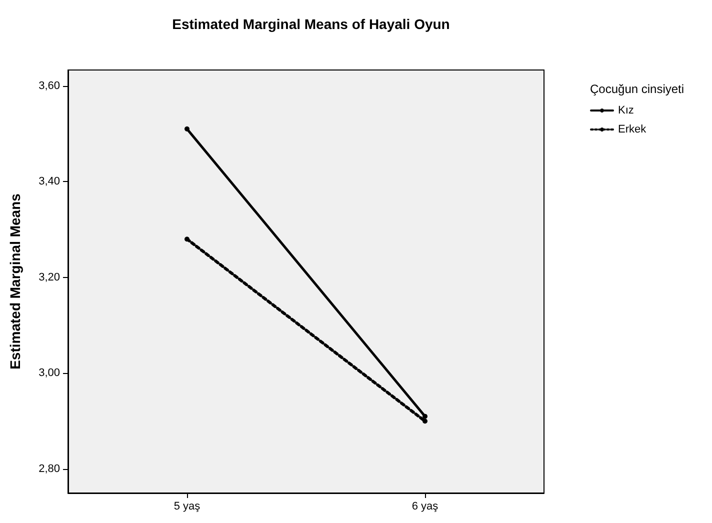 The height and width of the screenshot is (523, 712). What do you see at coordinates (49, 86) in the screenshot?
I see `y-tick-label: 3,60` at bounding box center [49, 86].